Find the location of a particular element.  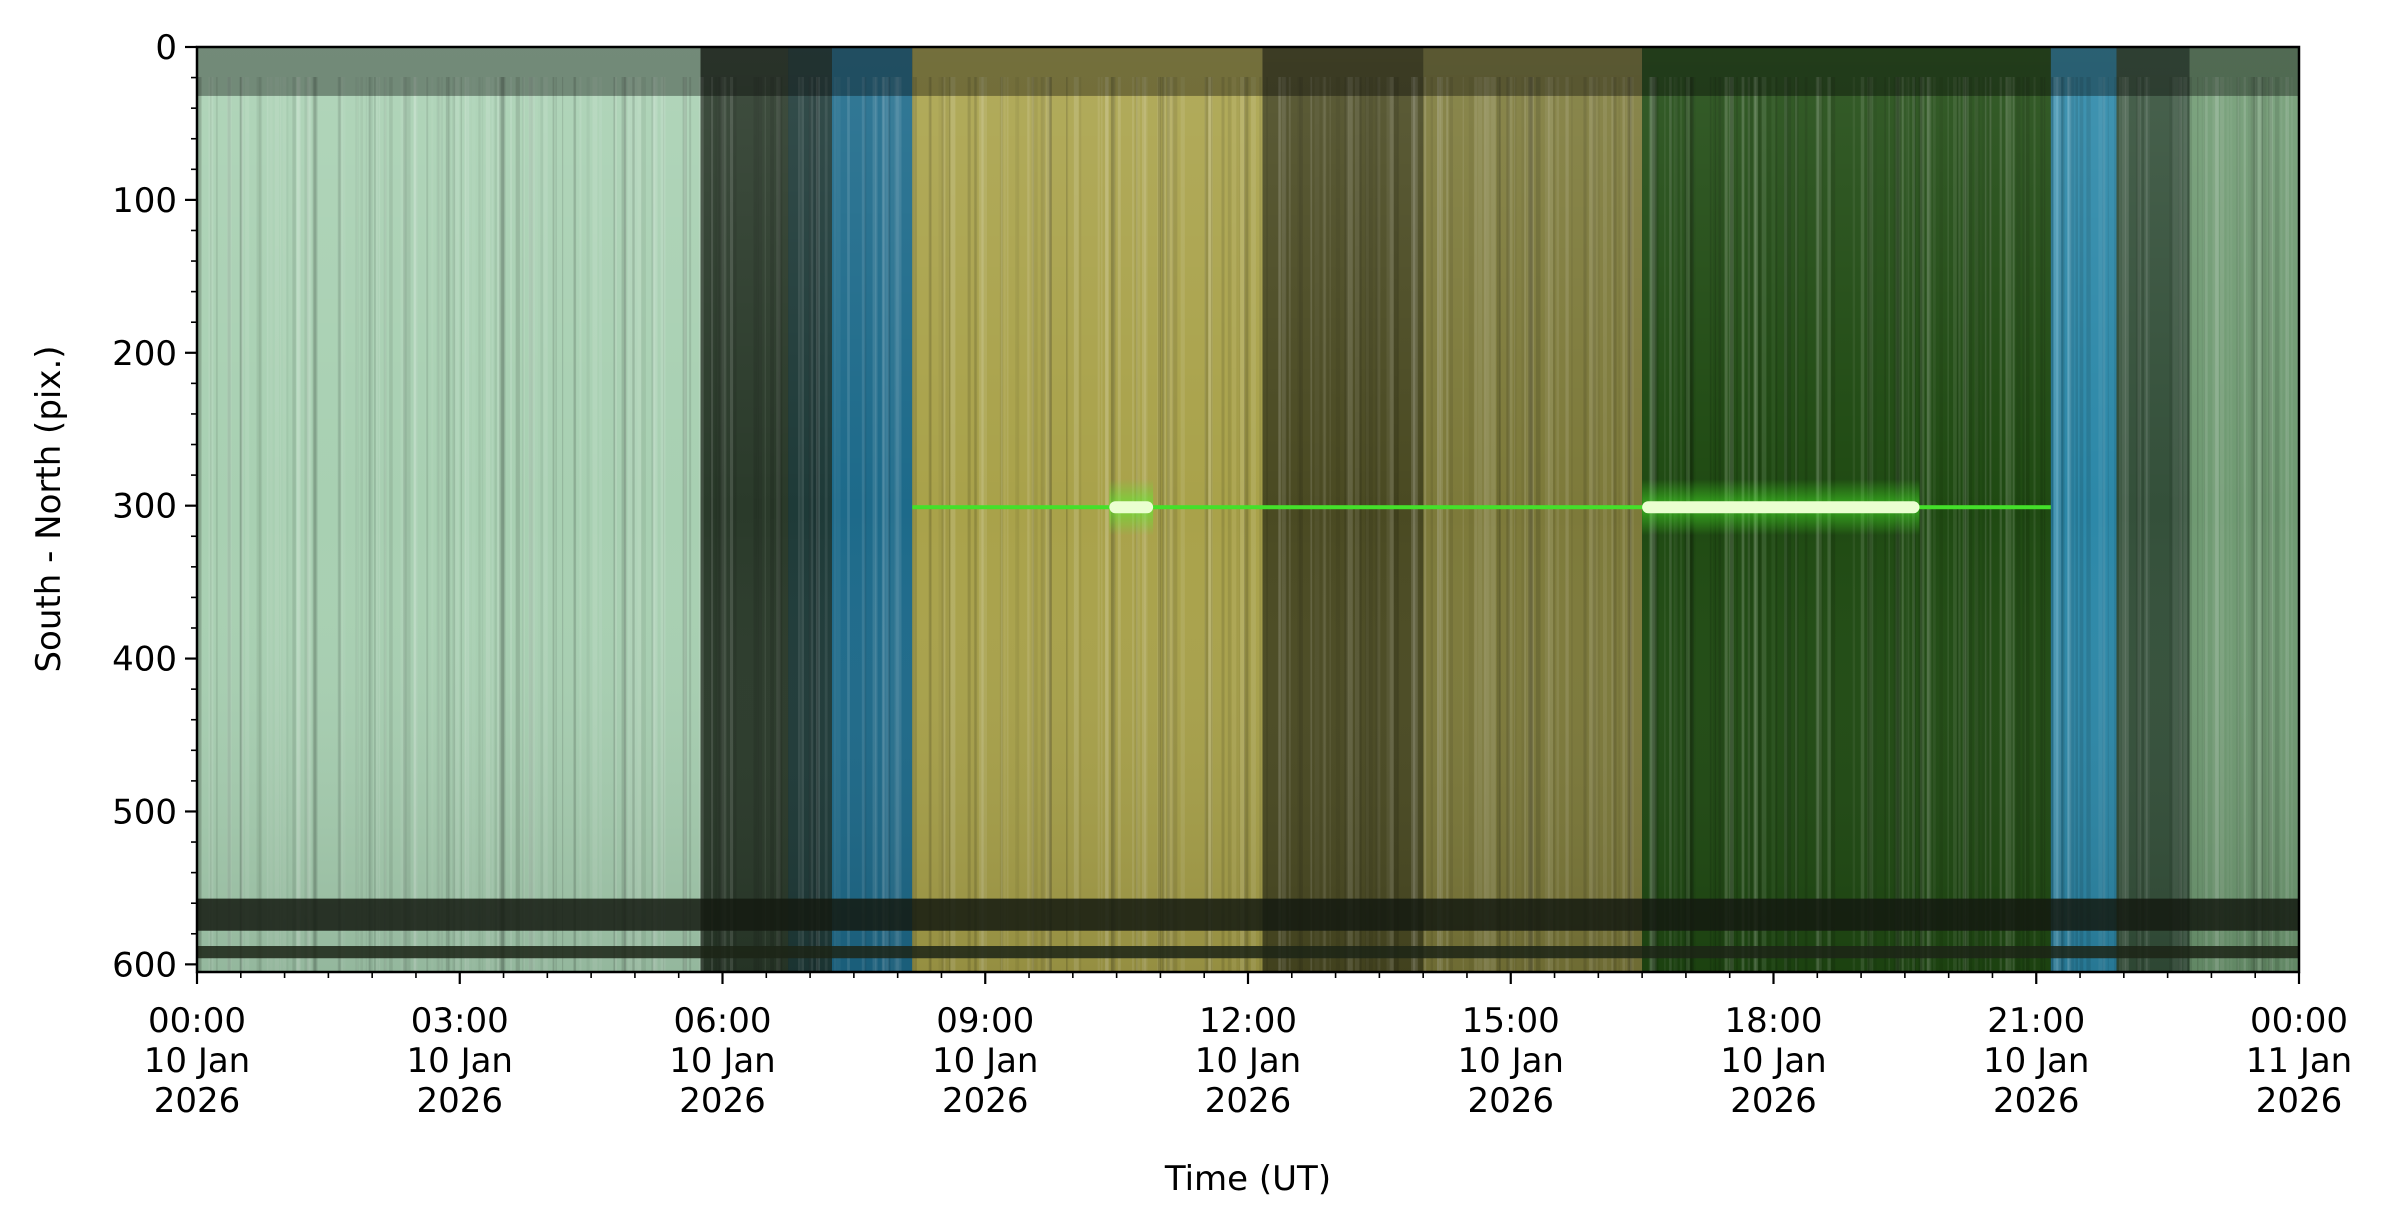

y-tick-label: 100 is located at coordinates (144, 201).